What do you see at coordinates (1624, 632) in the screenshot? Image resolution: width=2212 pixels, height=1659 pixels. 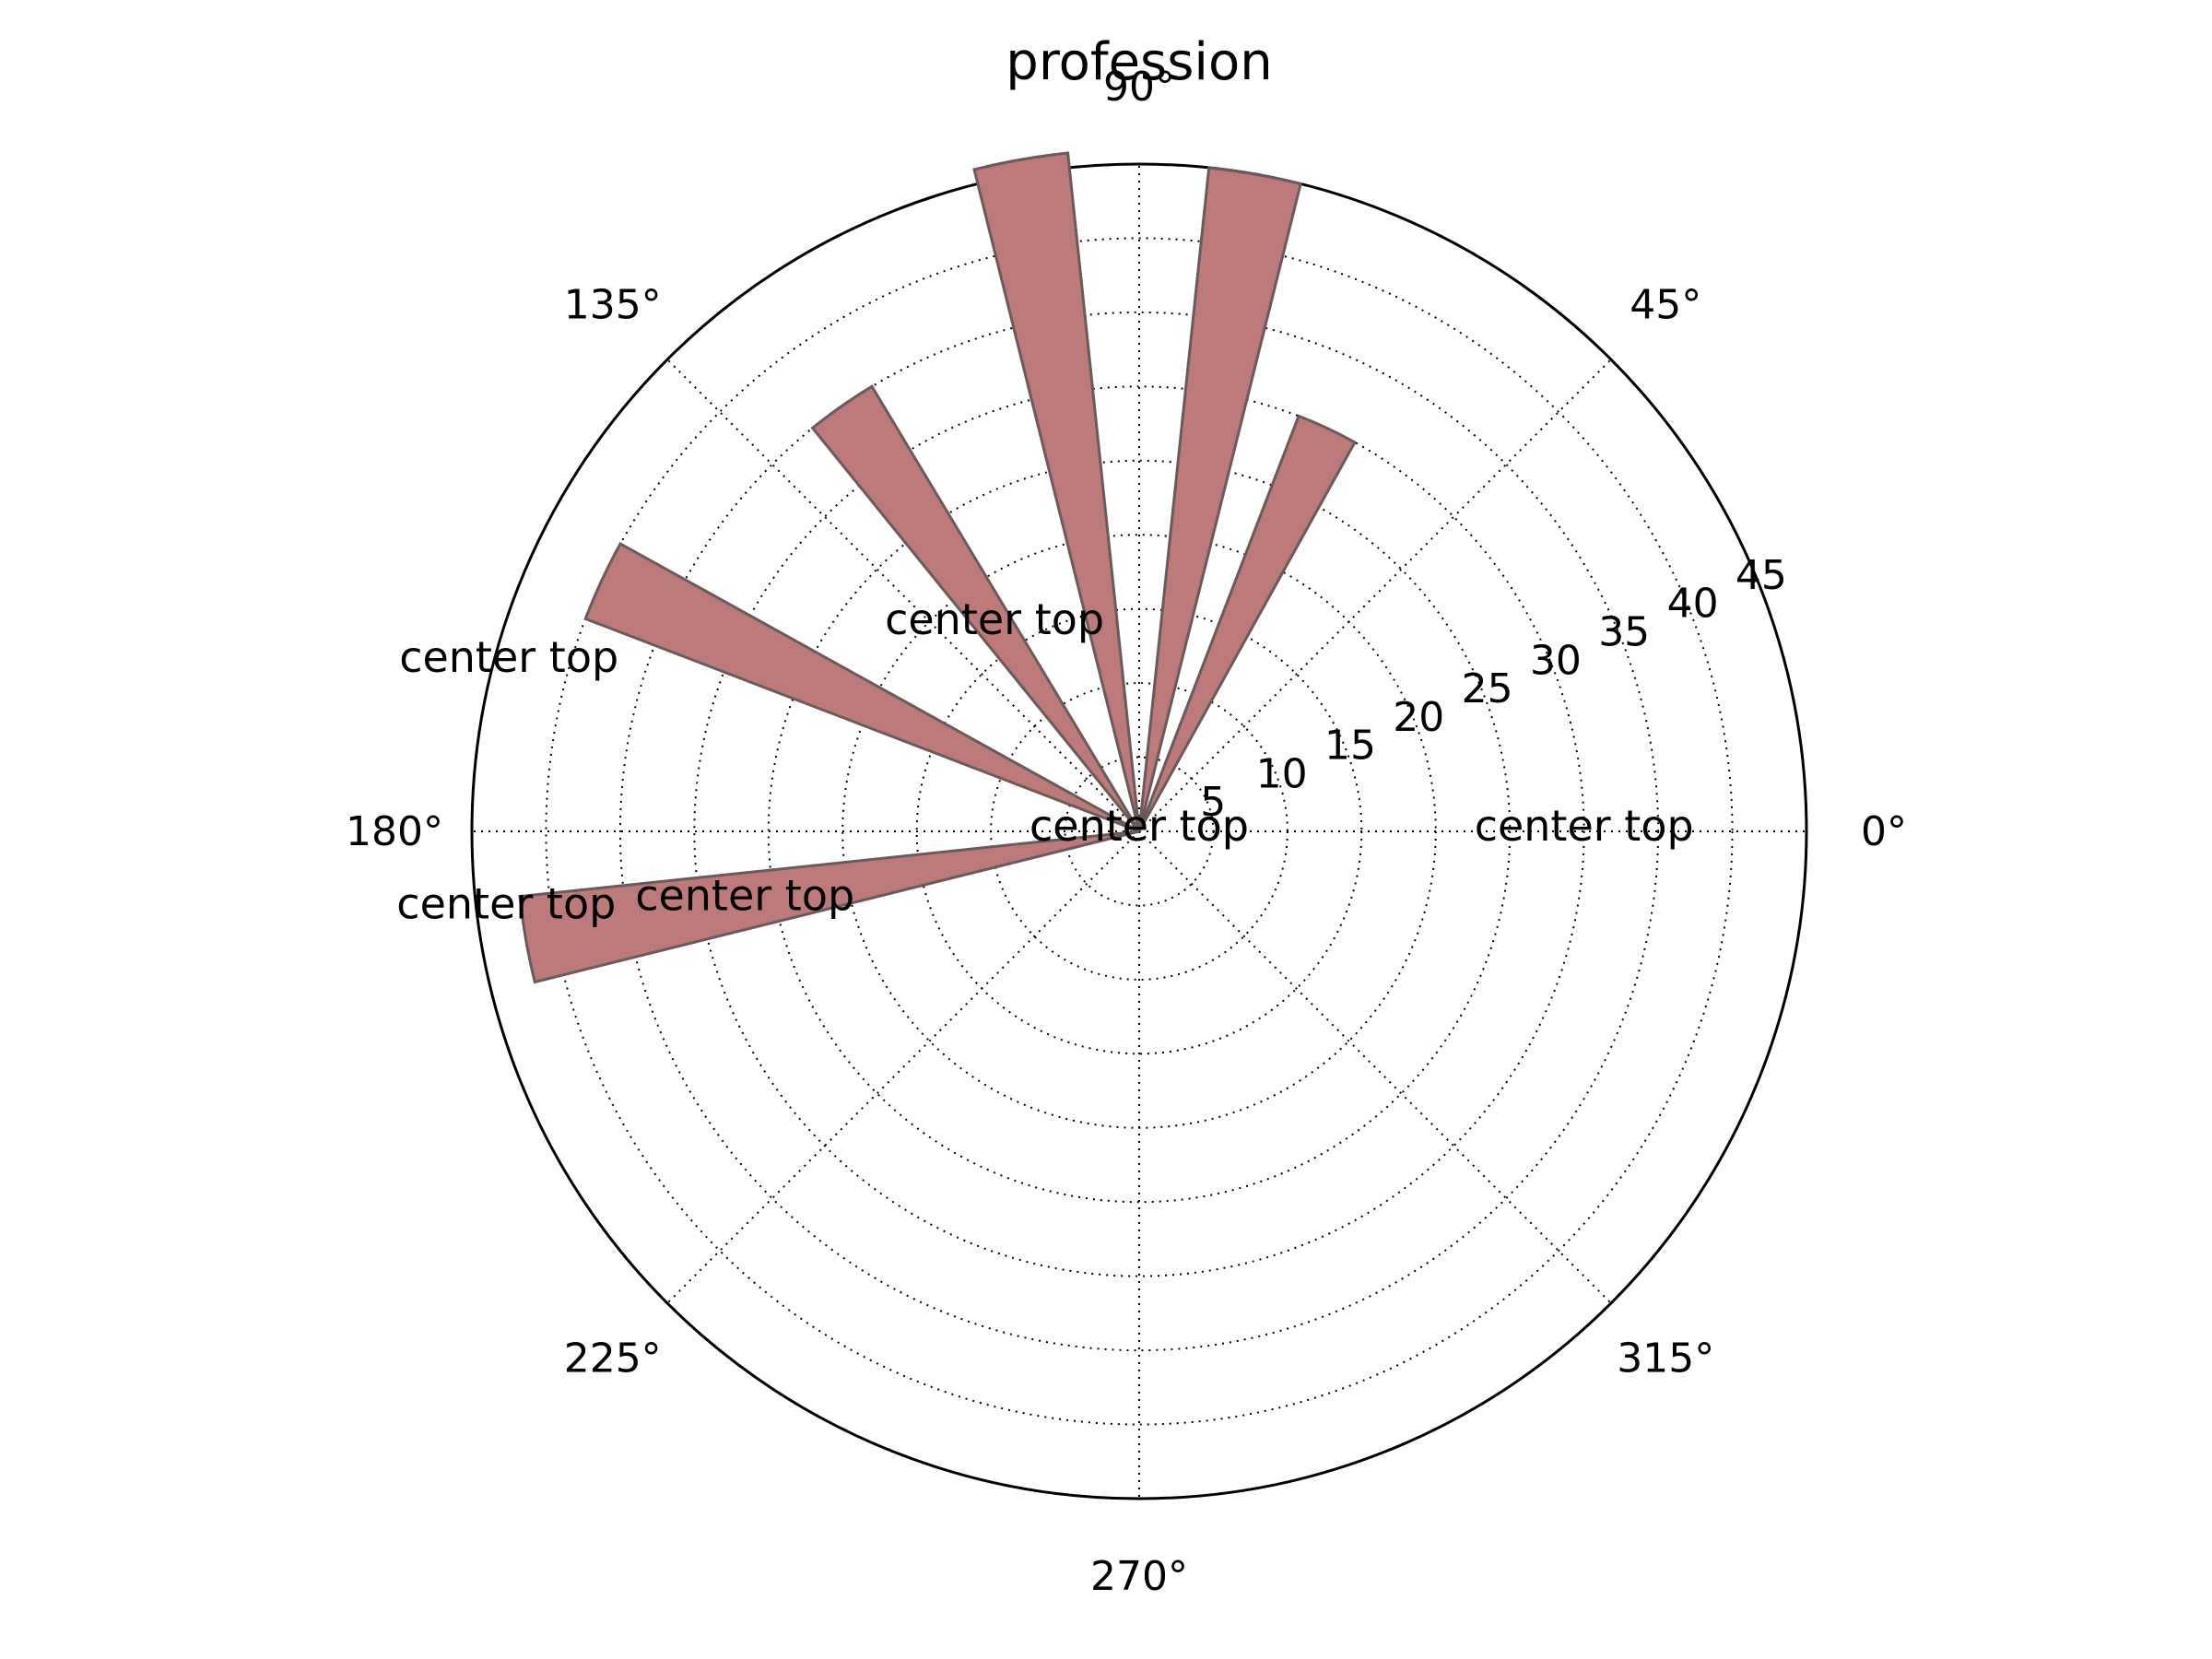 I see `radial-tick-label: 35` at bounding box center [1624, 632].